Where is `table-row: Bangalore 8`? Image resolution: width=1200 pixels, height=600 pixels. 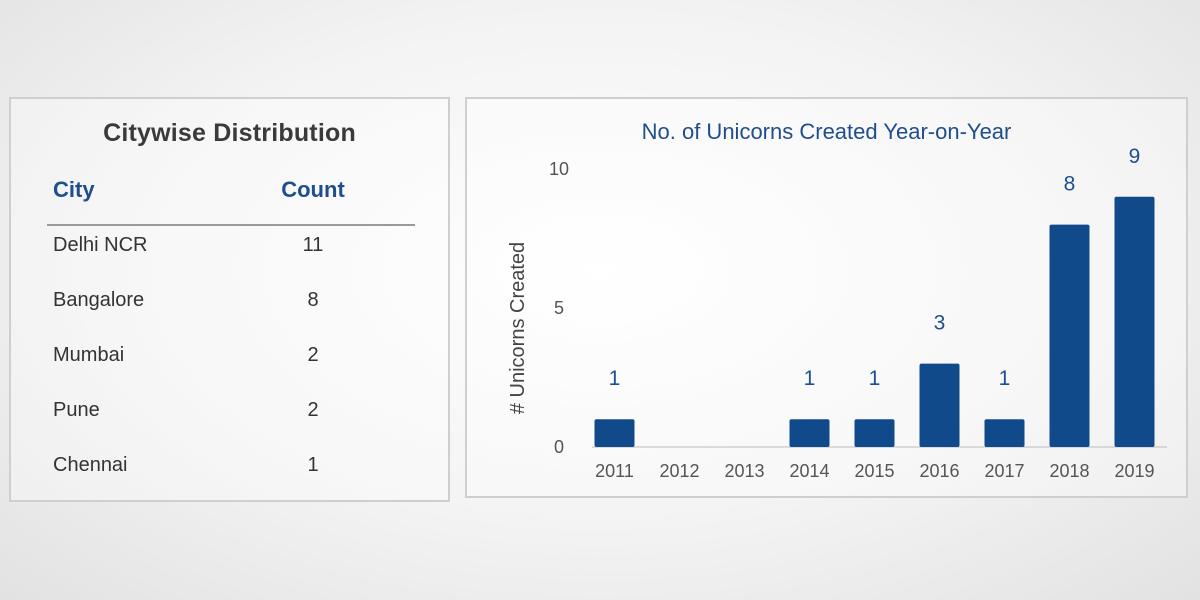 table-row: Bangalore 8 is located at coordinates (229, 304).